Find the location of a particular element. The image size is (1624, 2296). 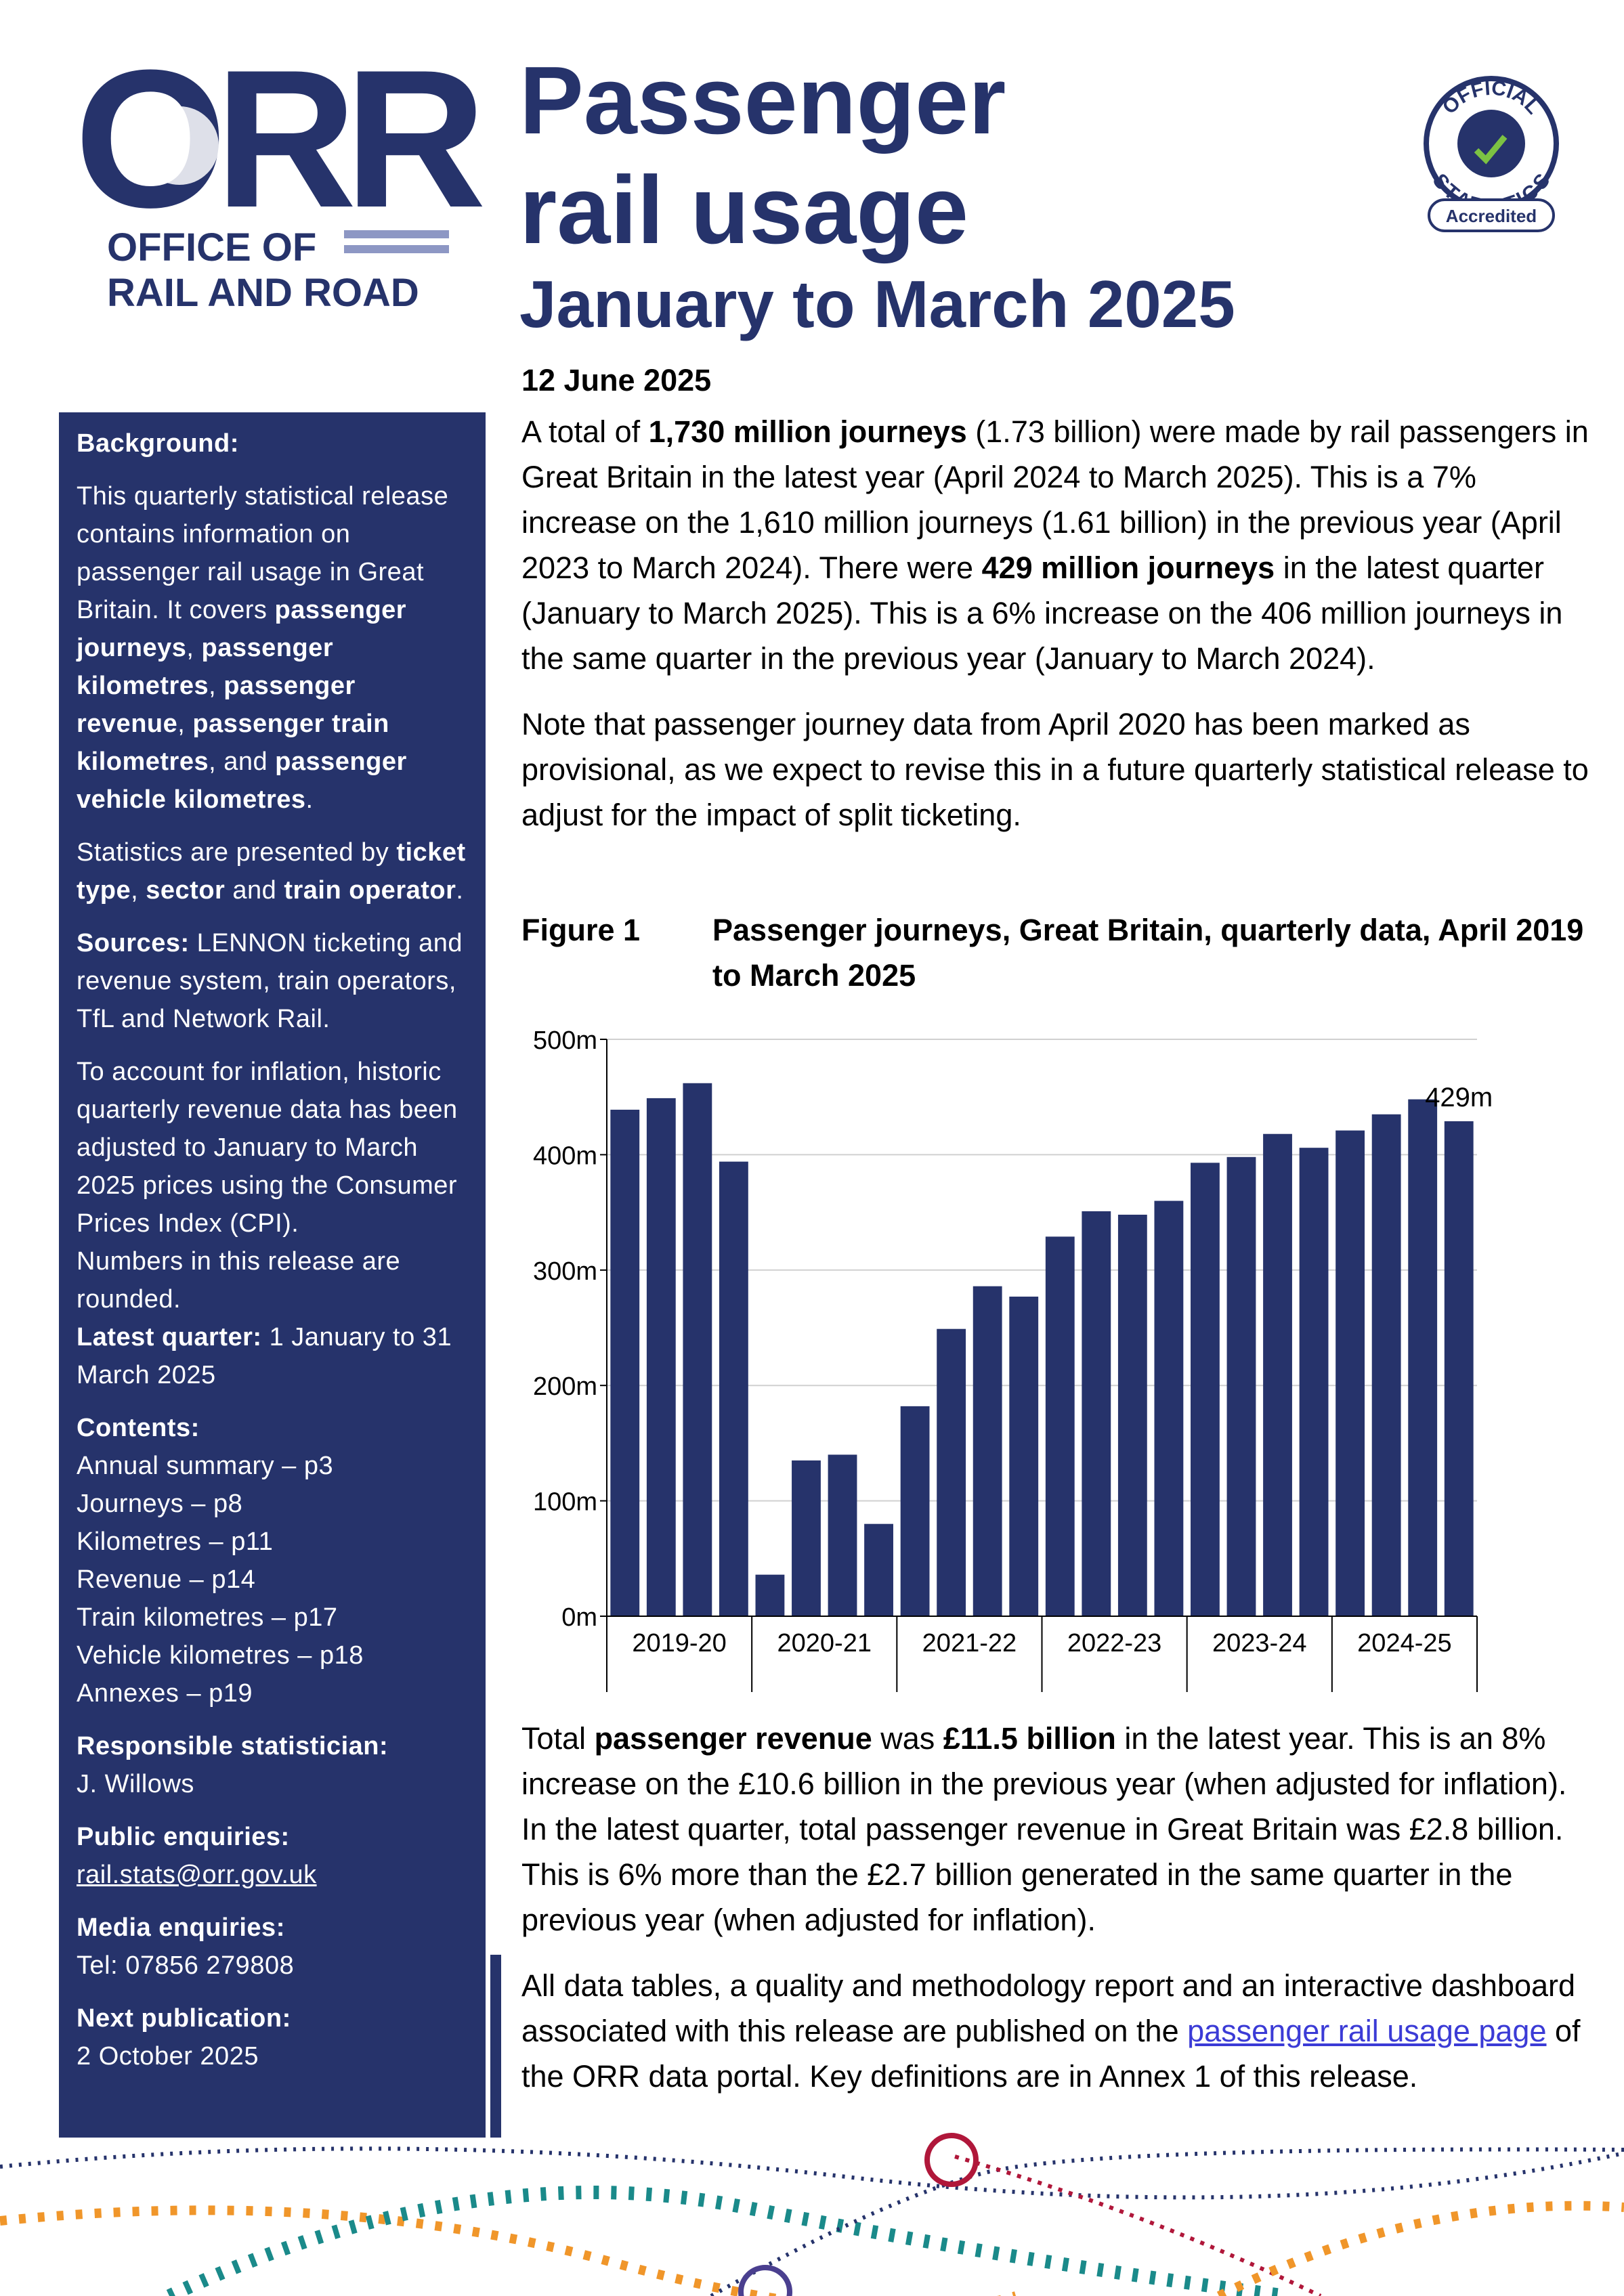

sidebar-block: Next publication: 2 October 2025 is located at coordinates (272, 2037).